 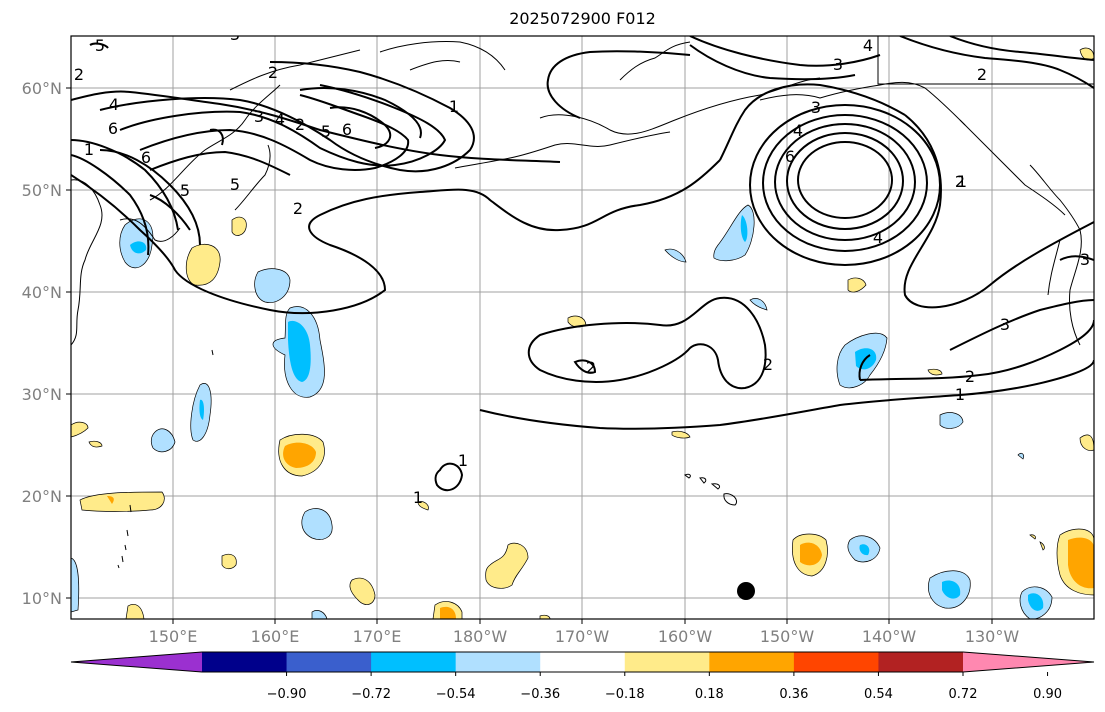 What do you see at coordinates (42, 598) in the screenshot?
I see `lat-label: 10°N` at bounding box center [42, 598].